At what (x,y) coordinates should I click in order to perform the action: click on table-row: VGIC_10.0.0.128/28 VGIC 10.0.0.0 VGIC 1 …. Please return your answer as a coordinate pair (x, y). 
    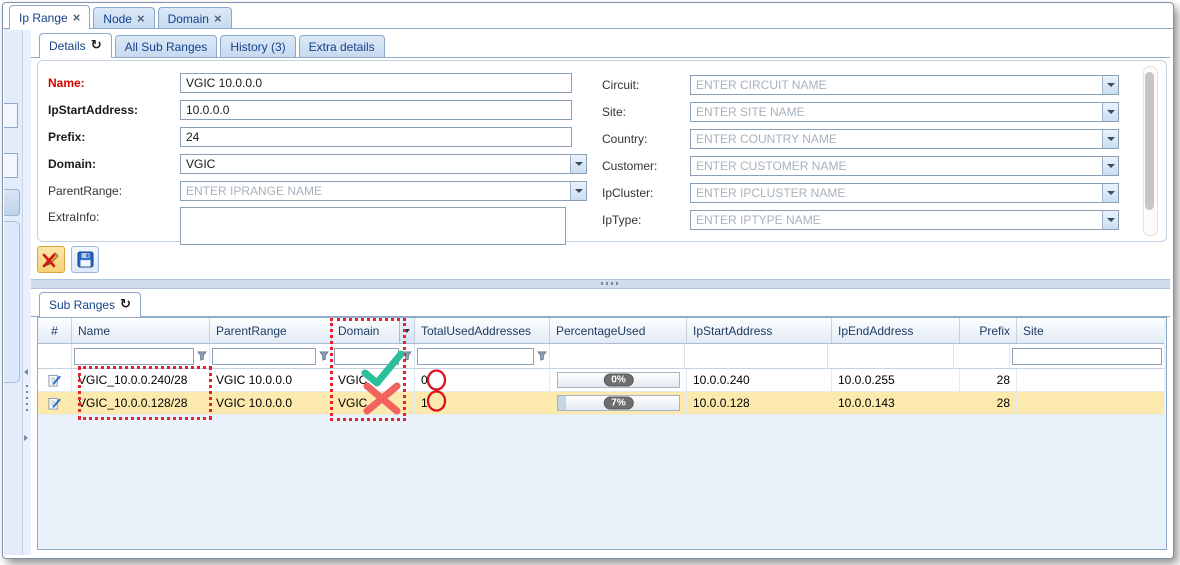
    Looking at the image, I should click on (601, 403).